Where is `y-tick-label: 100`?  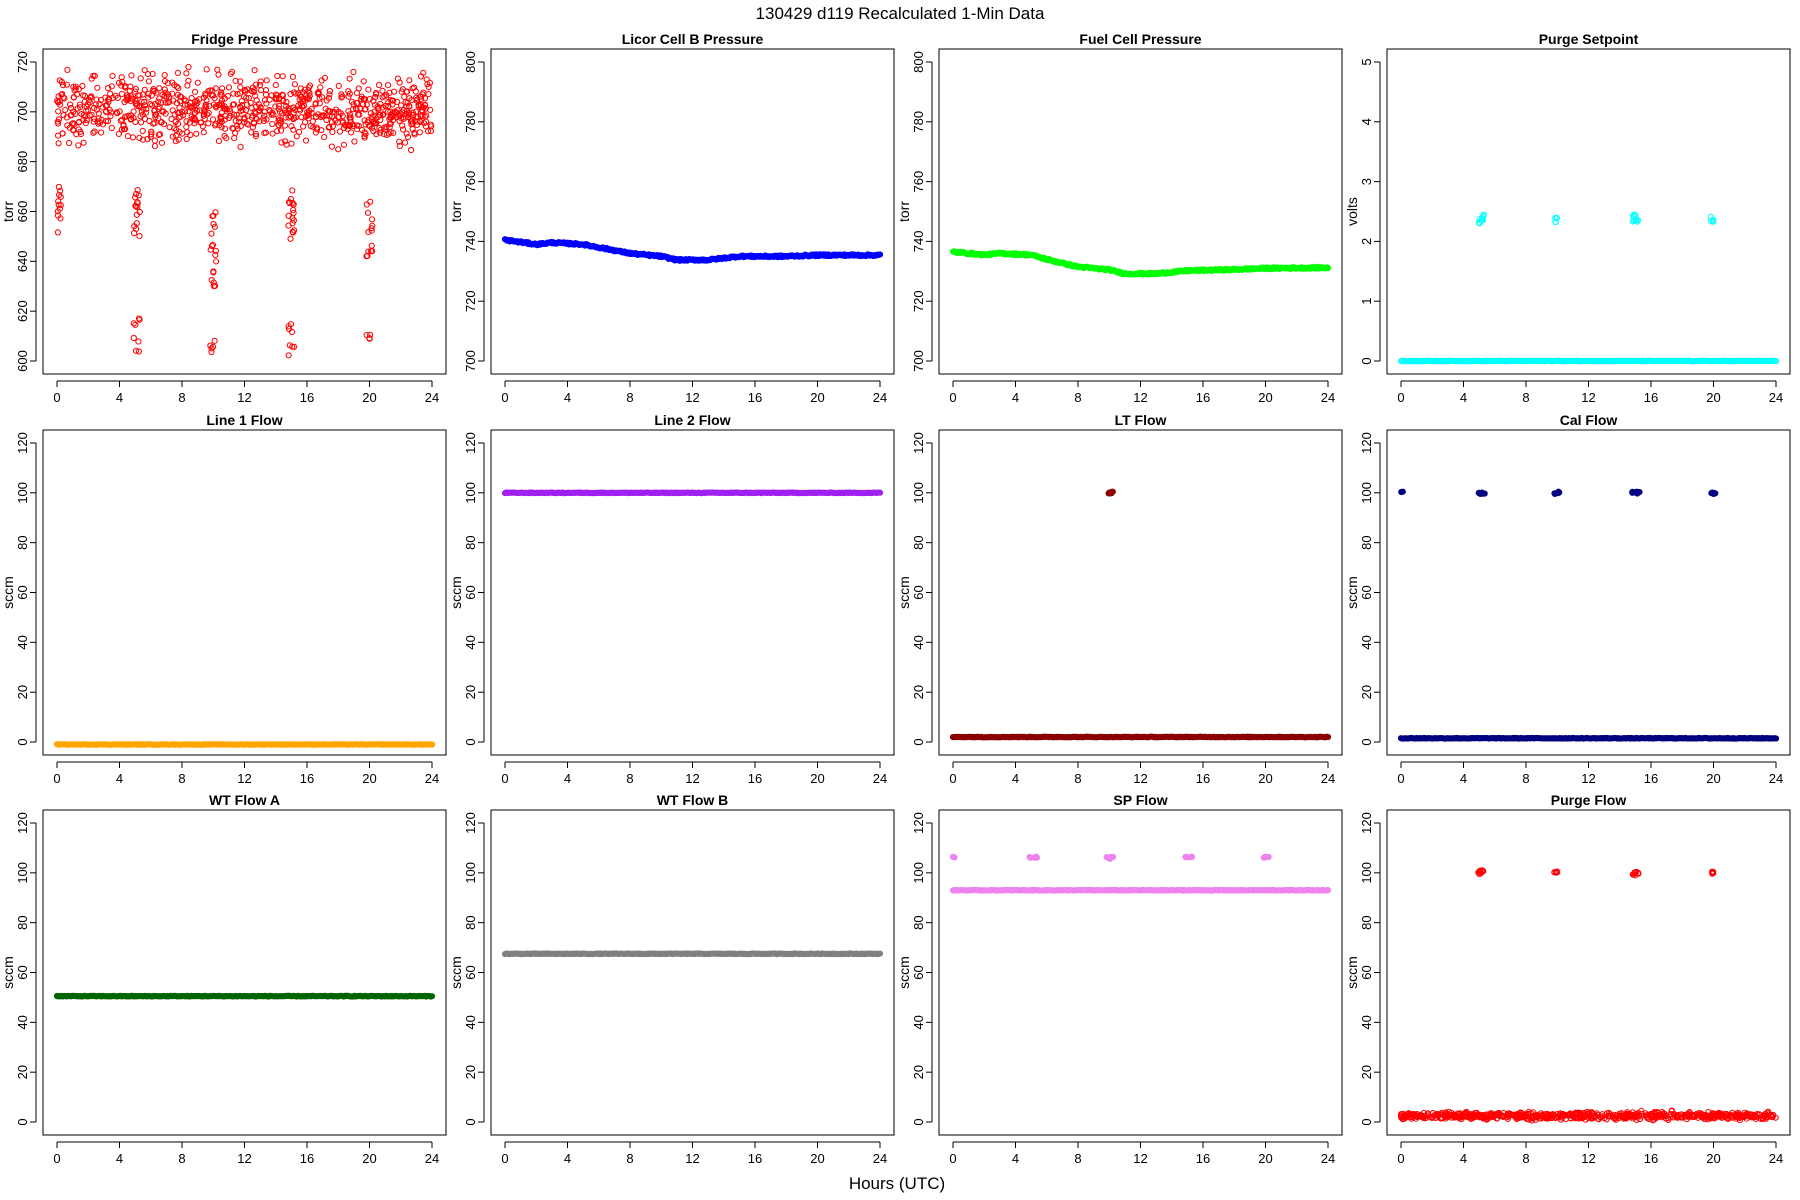 y-tick-label: 100 is located at coordinates (22, 493).